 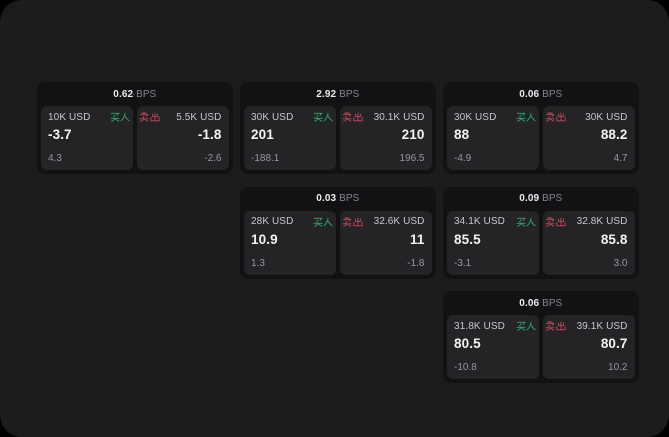 I want to click on spread-value: 0.62, so click(x=123, y=94).